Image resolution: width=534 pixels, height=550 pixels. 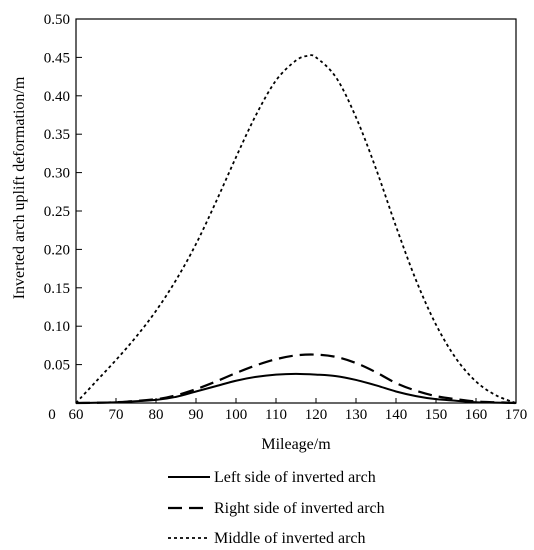 What do you see at coordinates (396, 415) in the screenshot?
I see `x-tick-label: 140` at bounding box center [396, 415].